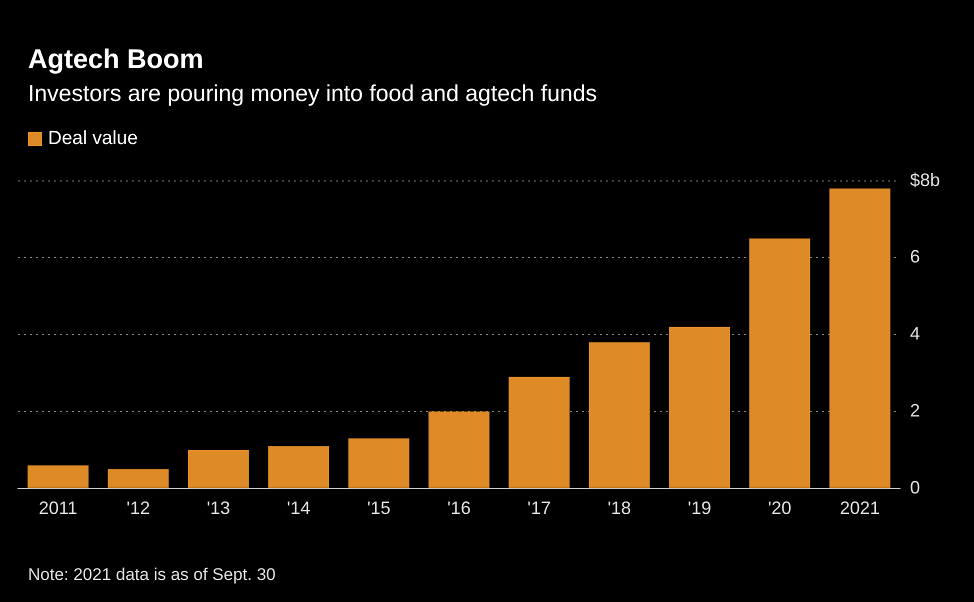  I want to click on y-tick-label: 6, so click(915, 256).